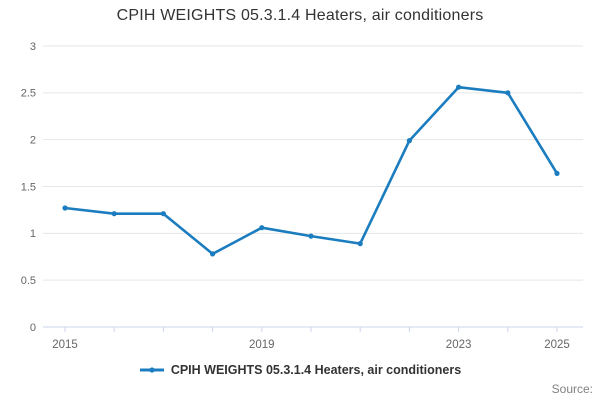  Describe the element at coordinates (557, 345) in the screenshot. I see `x-tick-label: 2025` at that location.